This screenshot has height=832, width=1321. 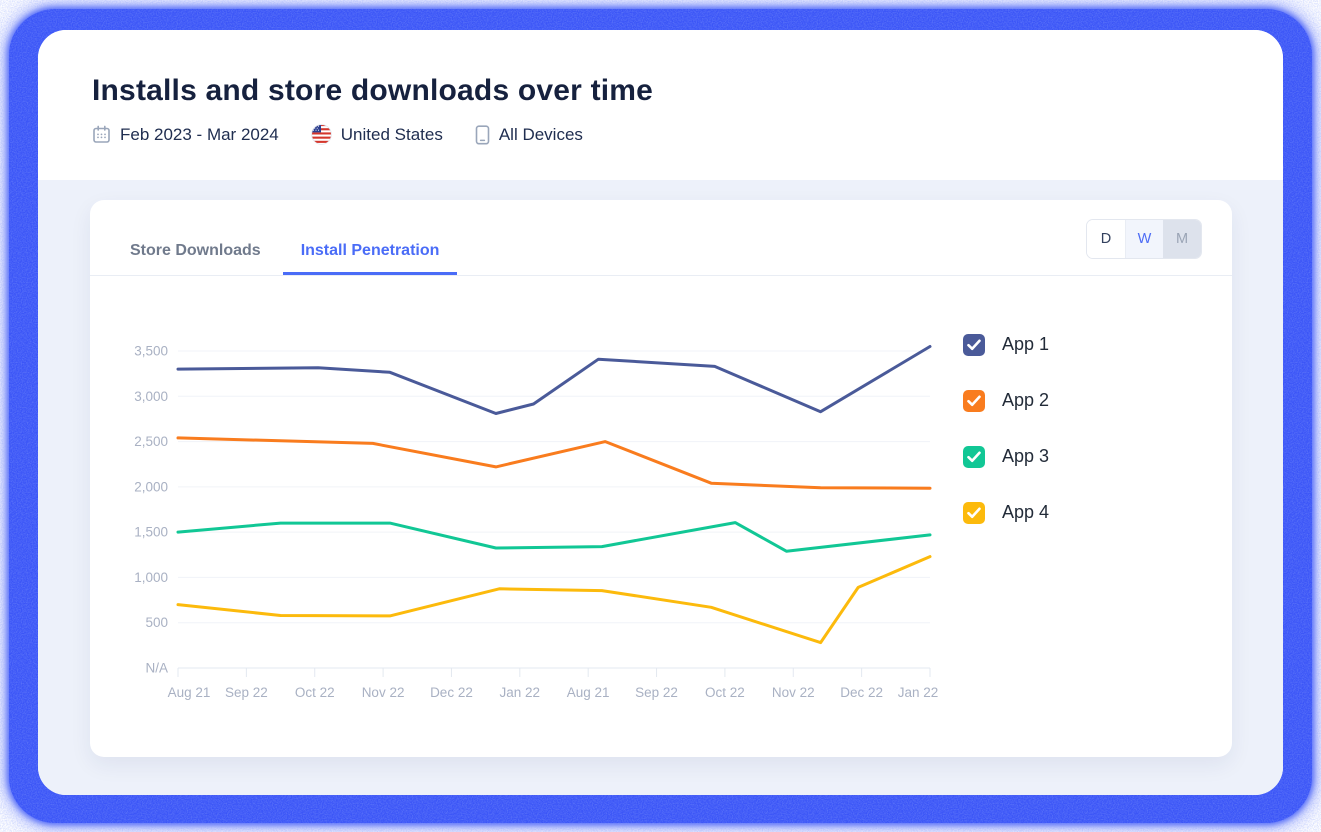 I want to click on granularity-day-button: D, so click(x=1106, y=239).